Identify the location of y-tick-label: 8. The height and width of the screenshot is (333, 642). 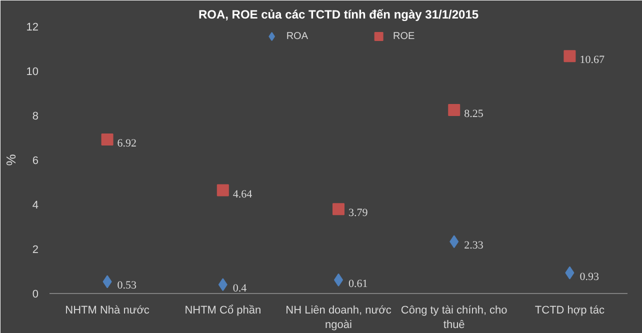
(35, 116).